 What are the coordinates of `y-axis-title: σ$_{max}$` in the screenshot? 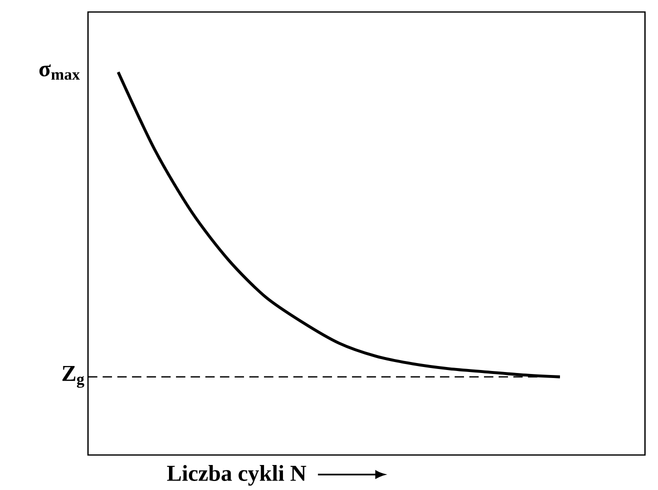 It's located at (59, 72).